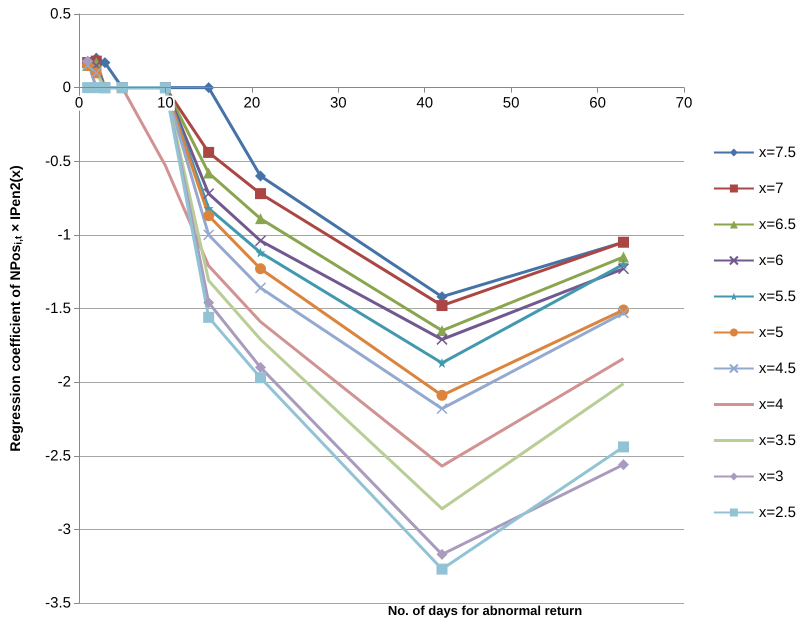 The height and width of the screenshot is (623, 809). I want to click on x-axis-title: No. of days for abnormal return, so click(485, 610).